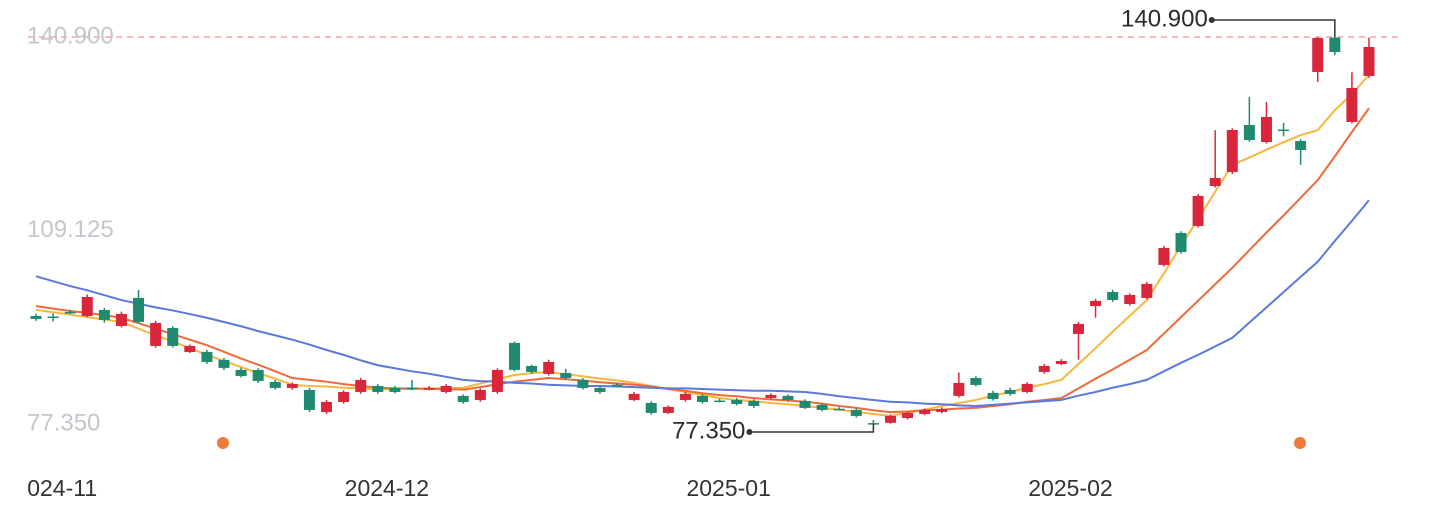  I want to click on x-tick-label: 2025-01, so click(728, 488).